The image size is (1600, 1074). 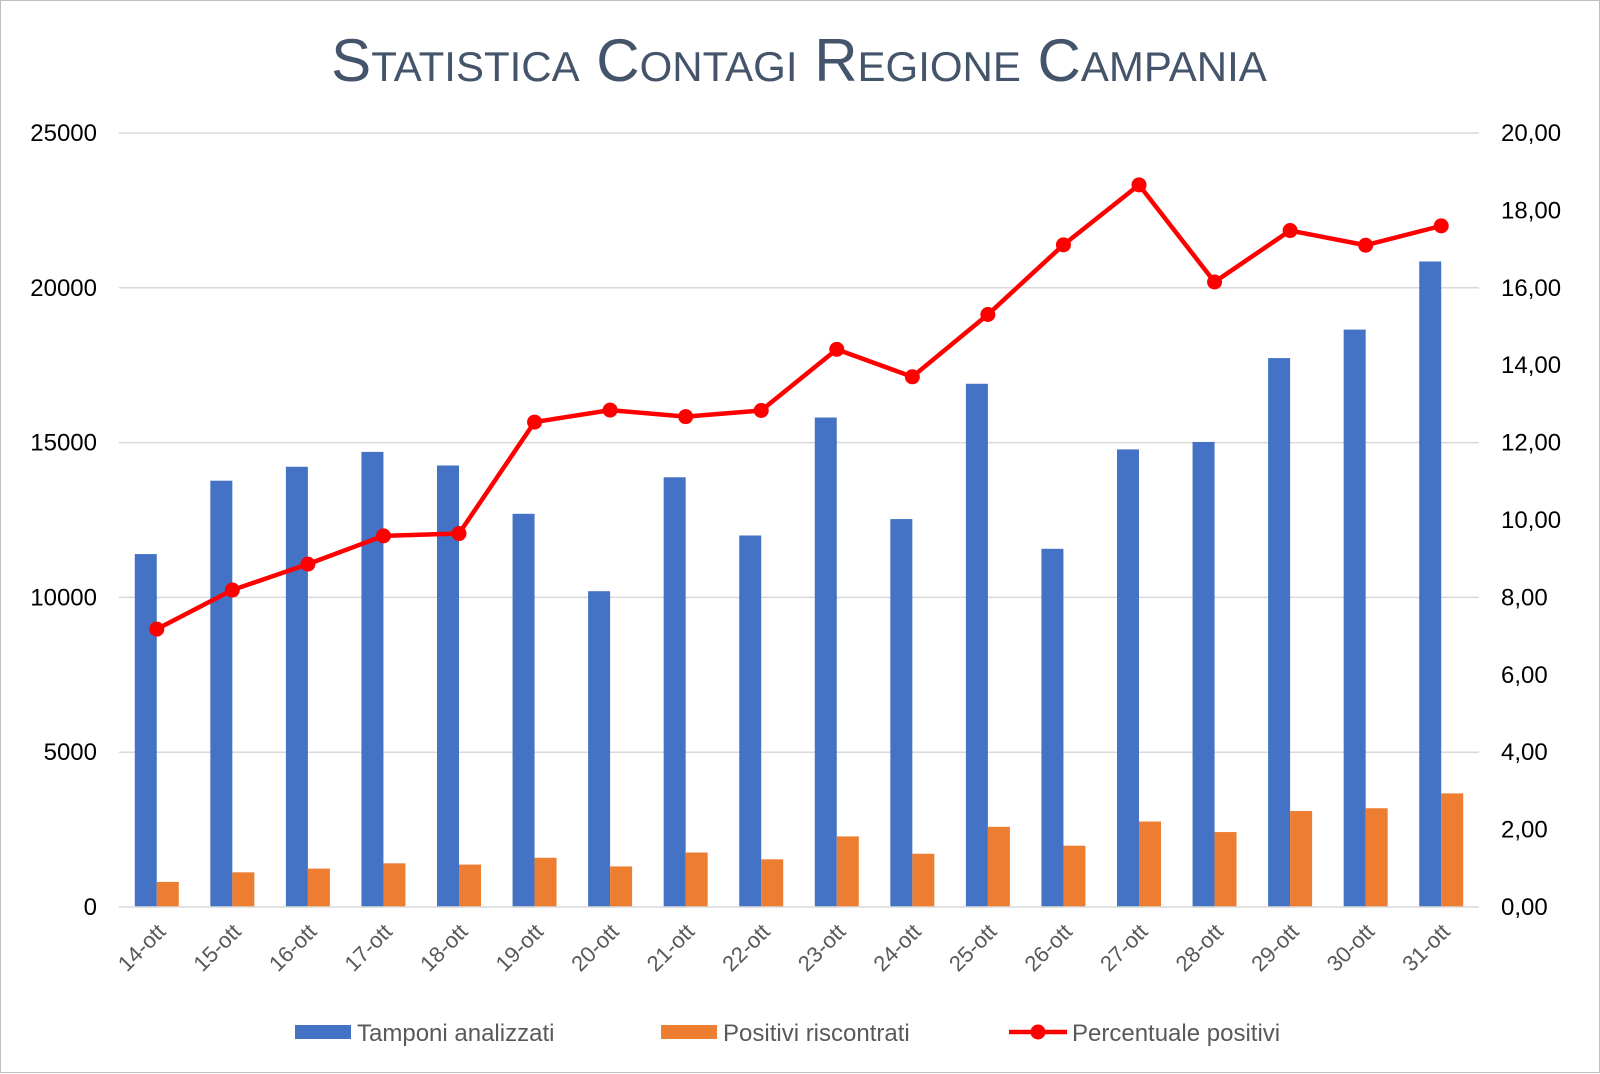 What do you see at coordinates (63, 597) in the screenshot?
I see `left-axis-tick-label: 10000` at bounding box center [63, 597].